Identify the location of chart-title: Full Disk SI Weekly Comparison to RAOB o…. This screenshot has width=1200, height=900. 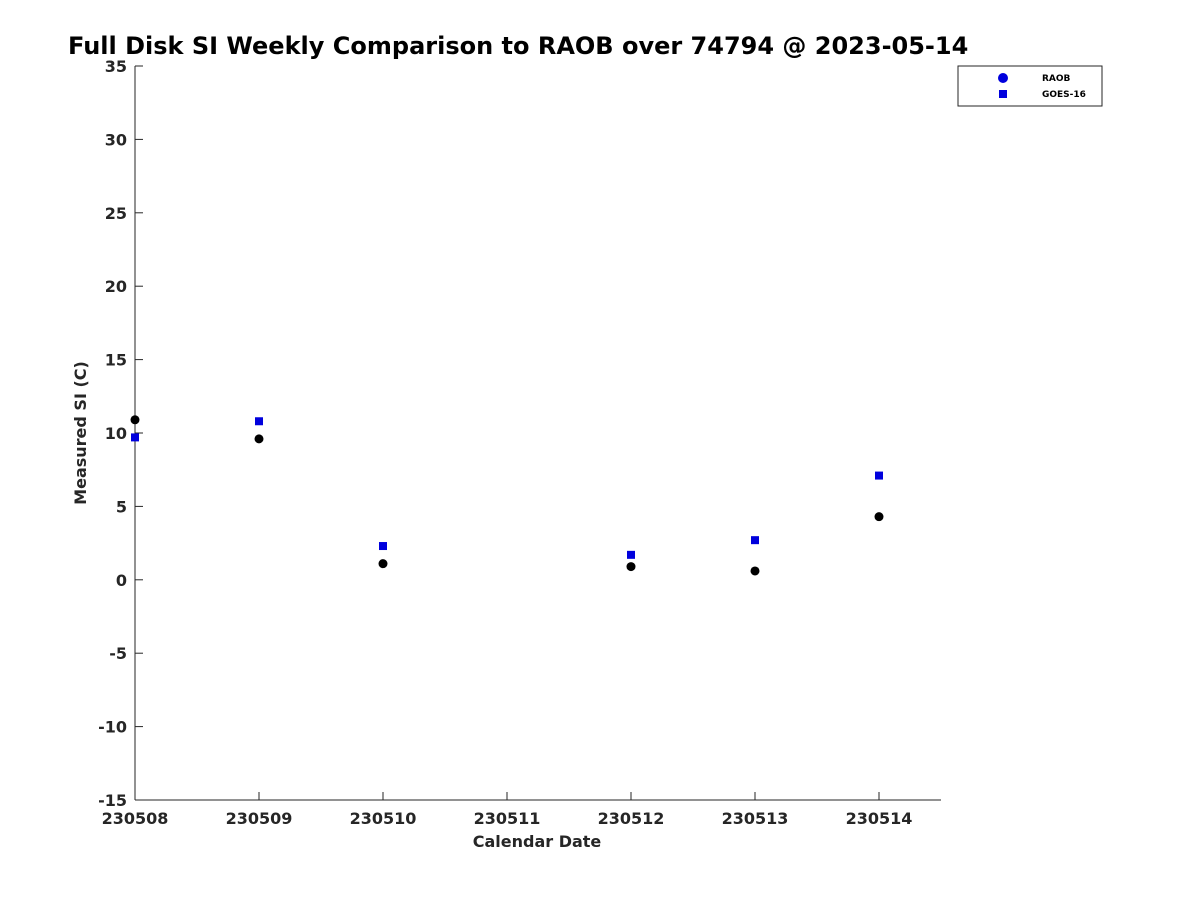
(518, 46).